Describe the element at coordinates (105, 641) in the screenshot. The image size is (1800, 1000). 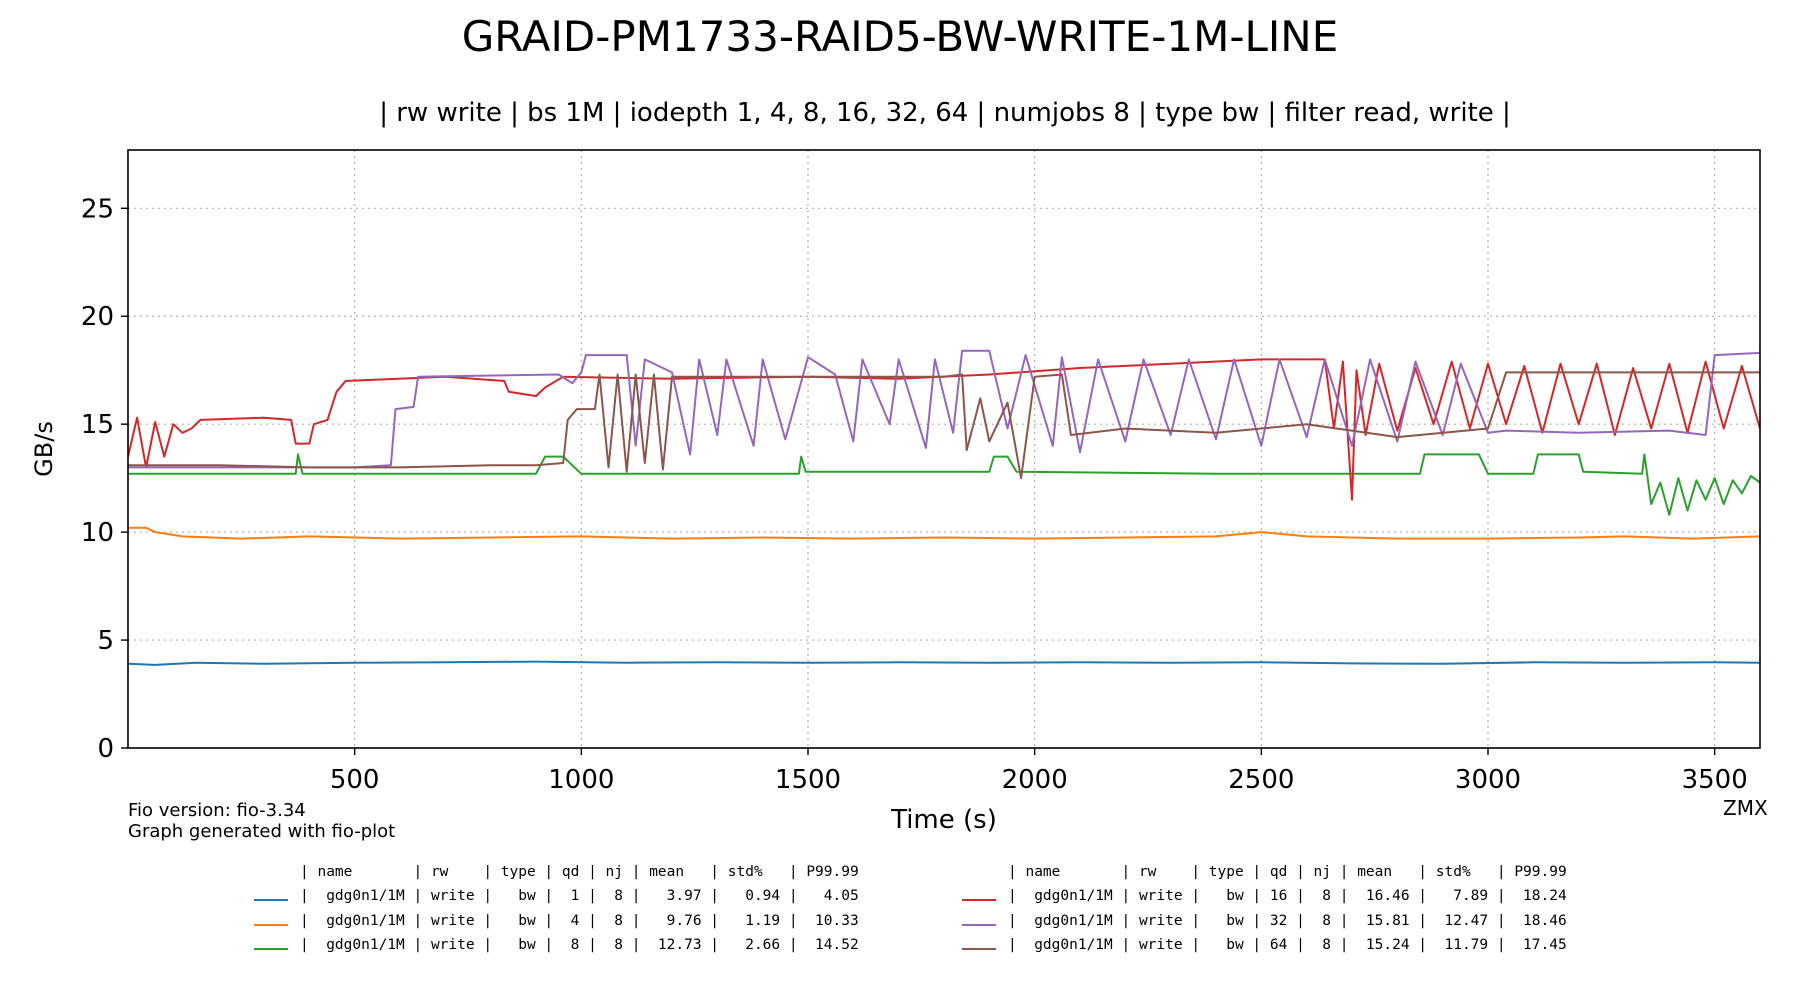
I see `y-tick-label: 5` at that location.